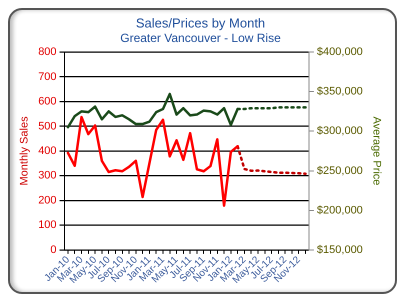  I want to click on y-tick-label: 100, so click(47, 225).